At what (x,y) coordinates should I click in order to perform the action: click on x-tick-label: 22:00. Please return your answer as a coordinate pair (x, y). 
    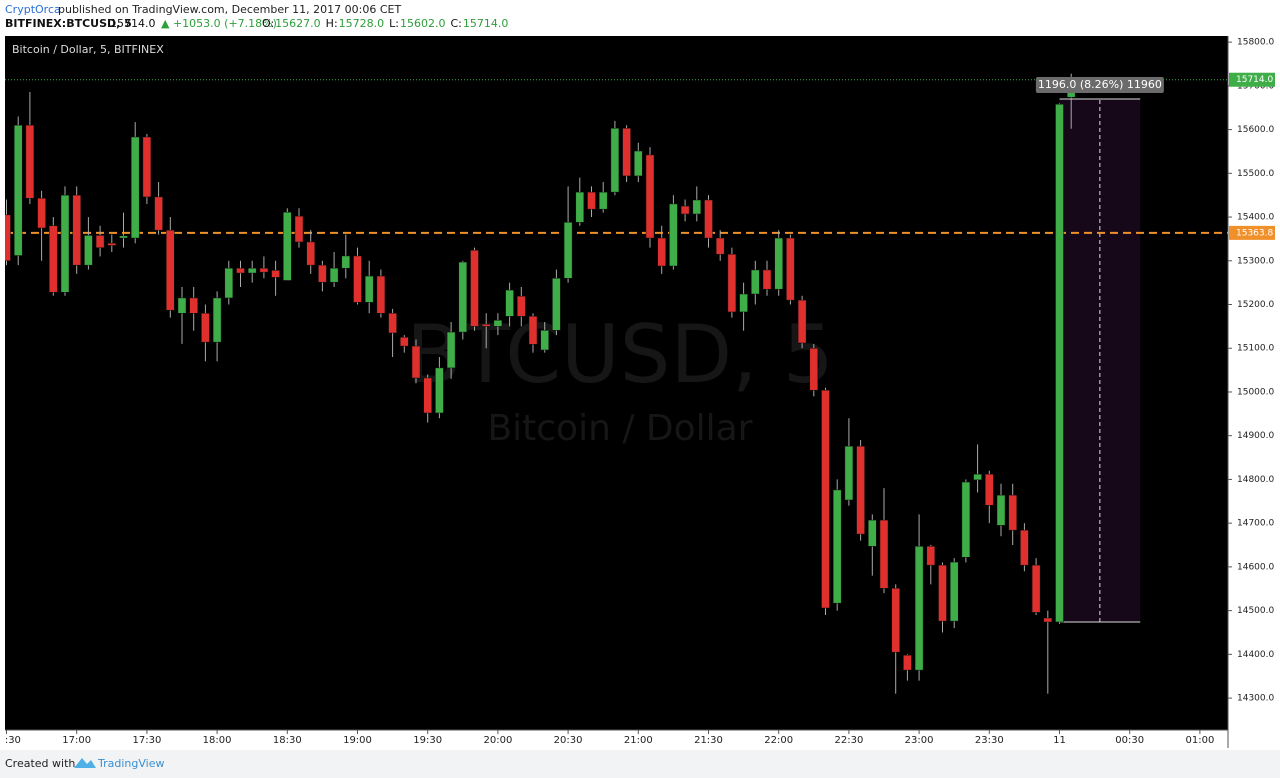
    Looking at the image, I should click on (778, 740).